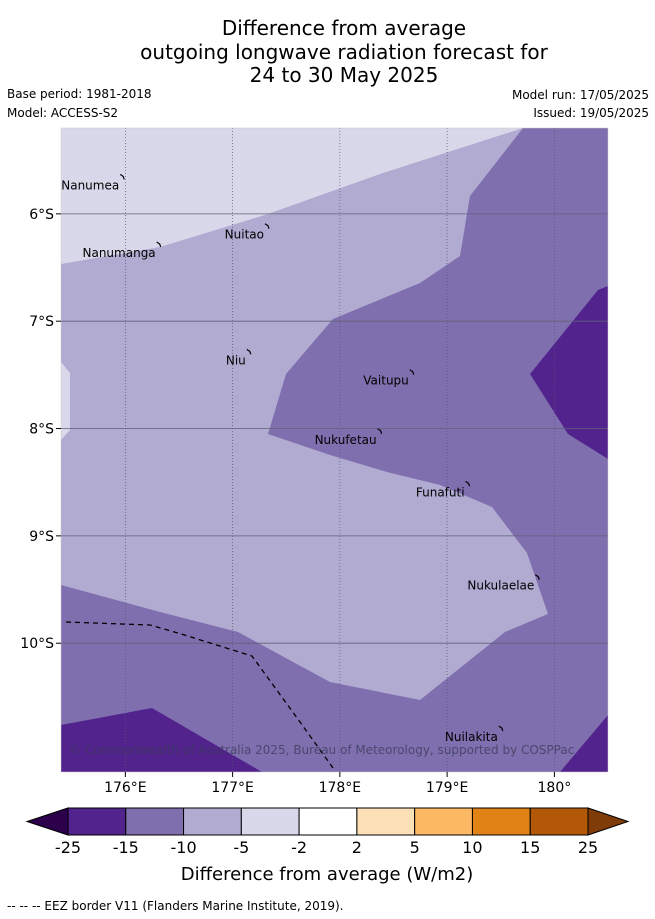 This screenshot has height=919, width=655. What do you see at coordinates (447, 788) in the screenshot?
I see `x-tick-label: 179°E` at bounding box center [447, 788].